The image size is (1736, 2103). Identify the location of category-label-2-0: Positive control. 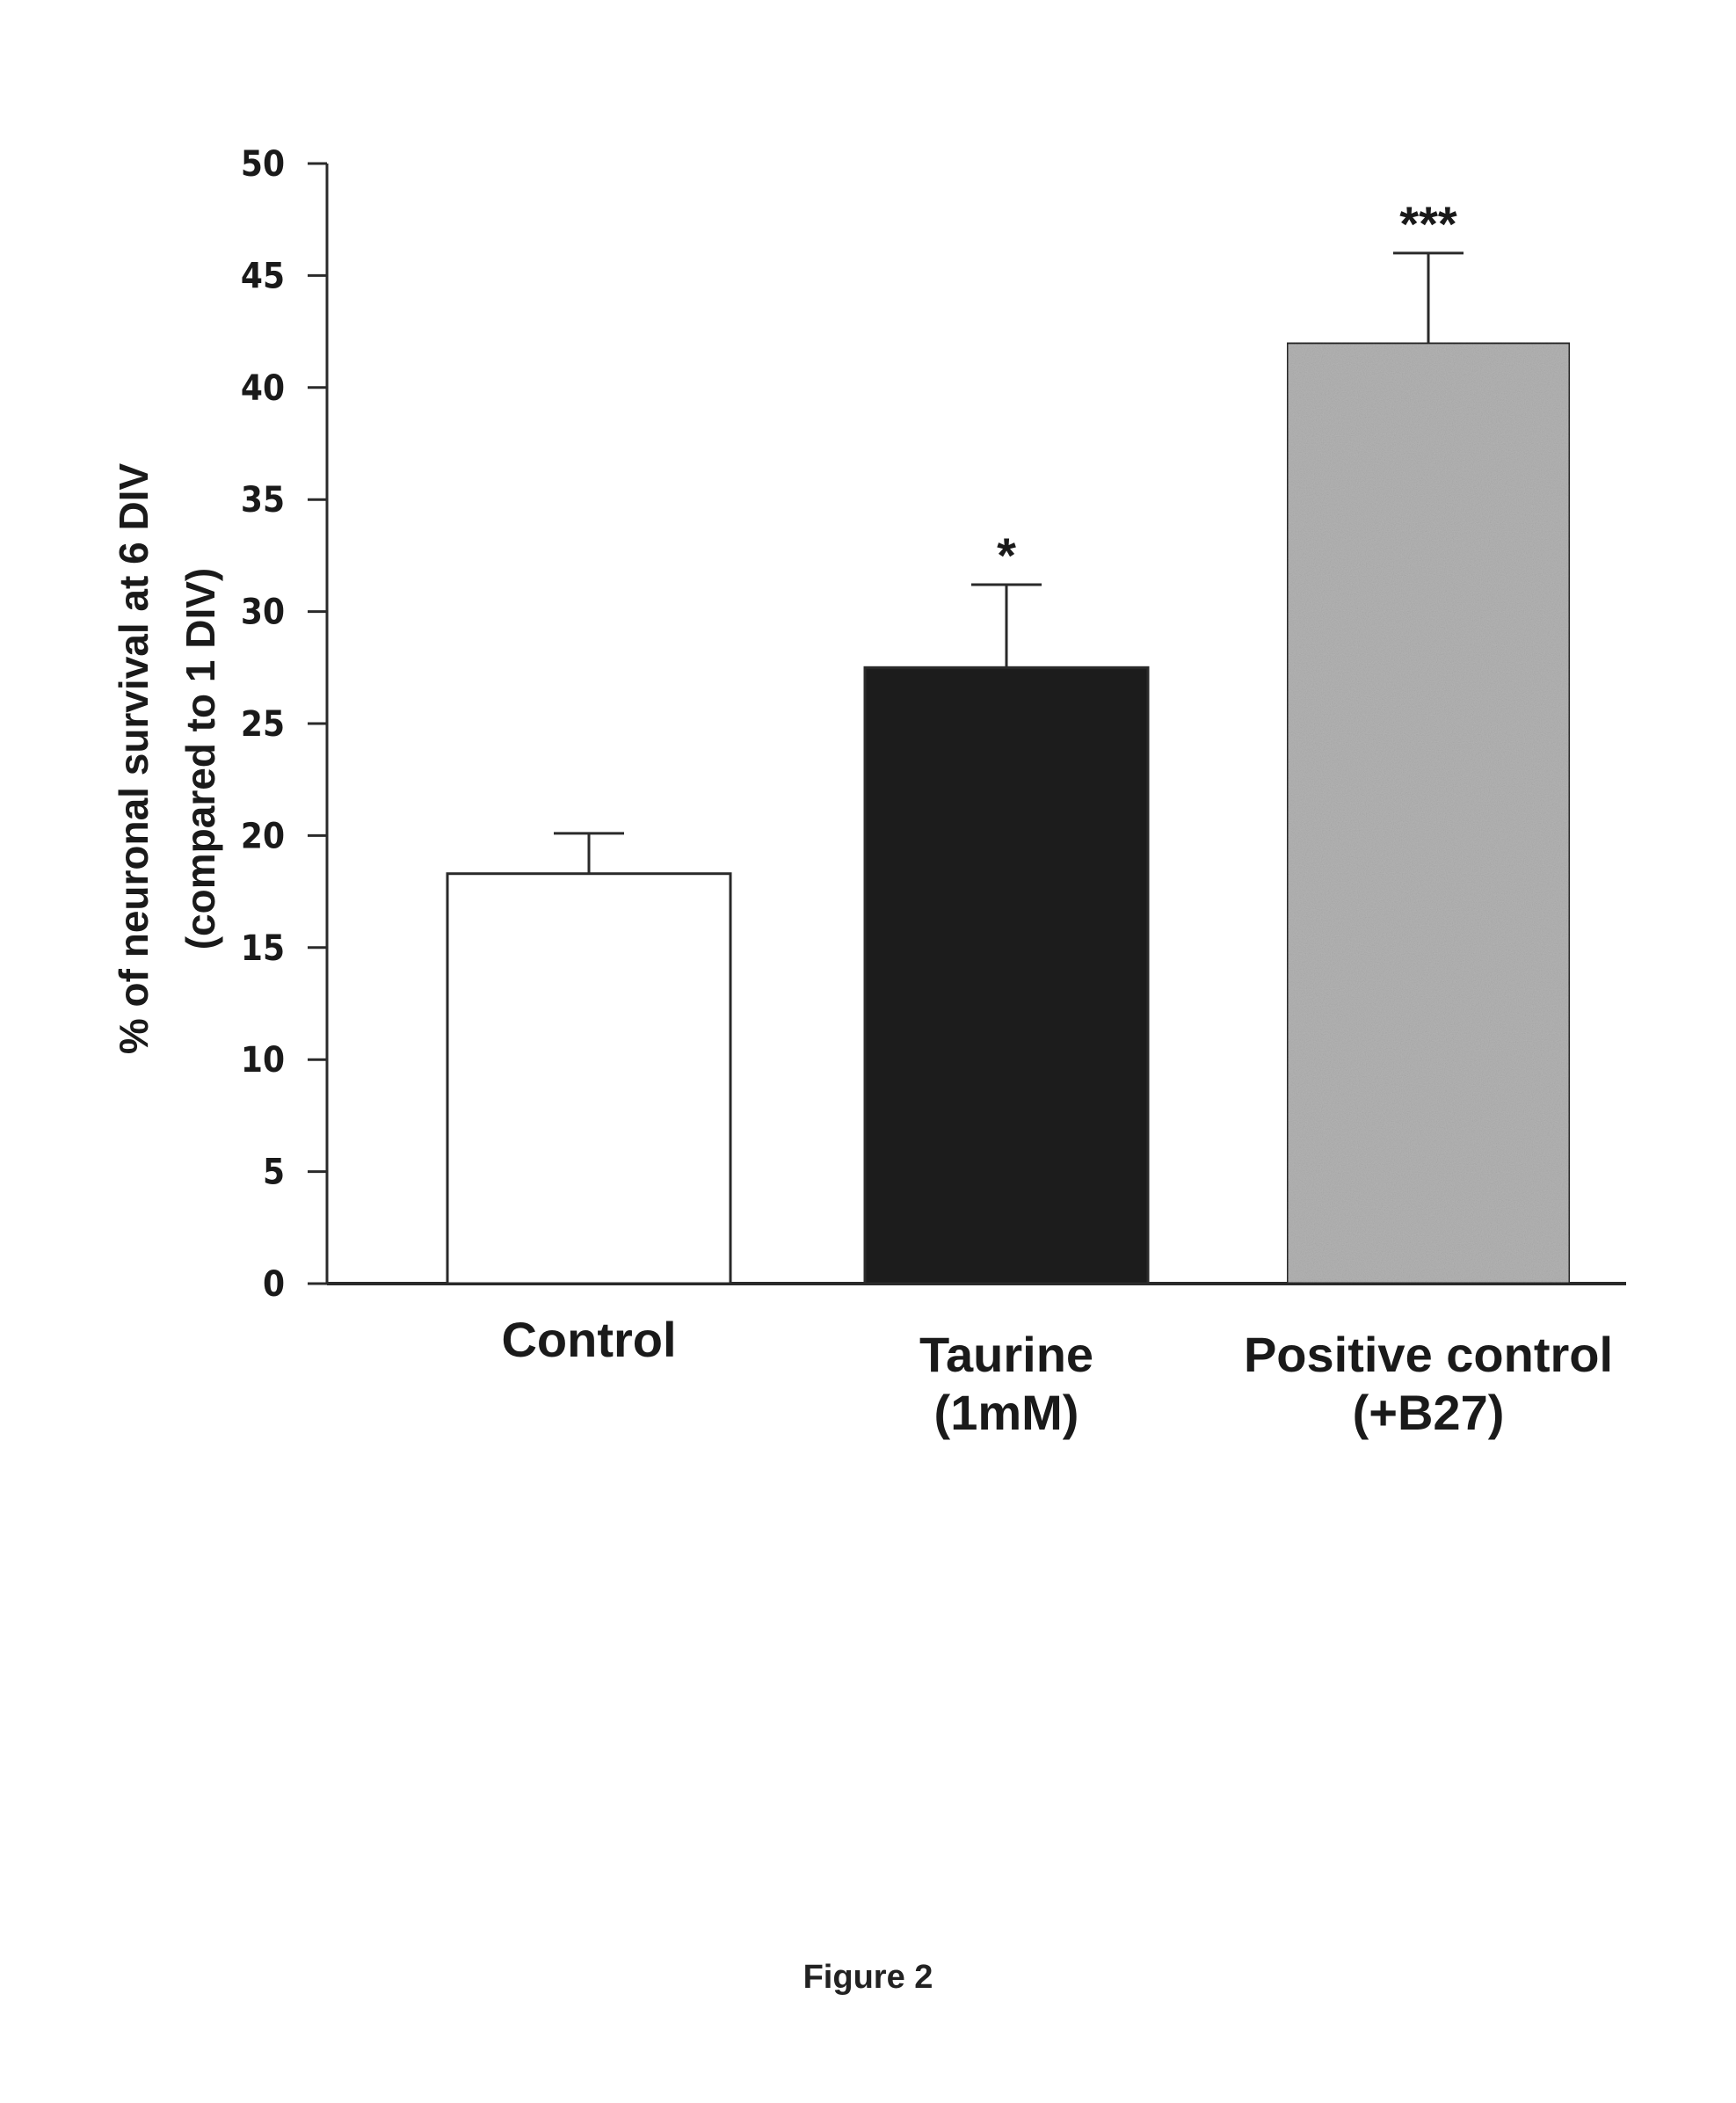
(1428, 1354).